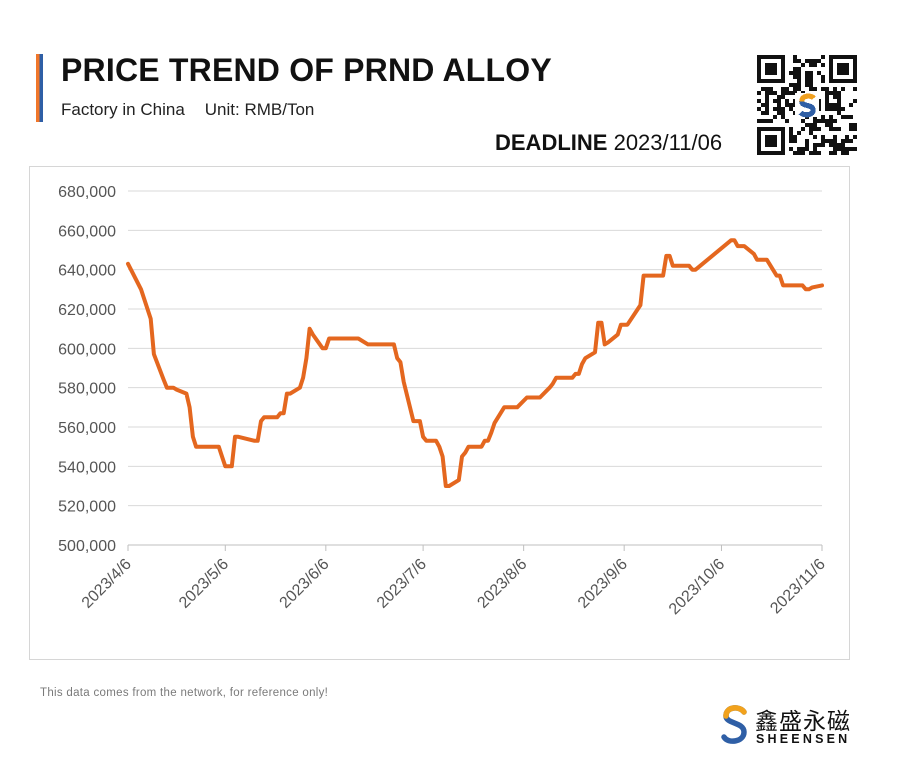 This screenshot has height=770, width=900. What do you see at coordinates (107, 584) in the screenshot?
I see `x-tick-label: 2023/4/6` at bounding box center [107, 584].